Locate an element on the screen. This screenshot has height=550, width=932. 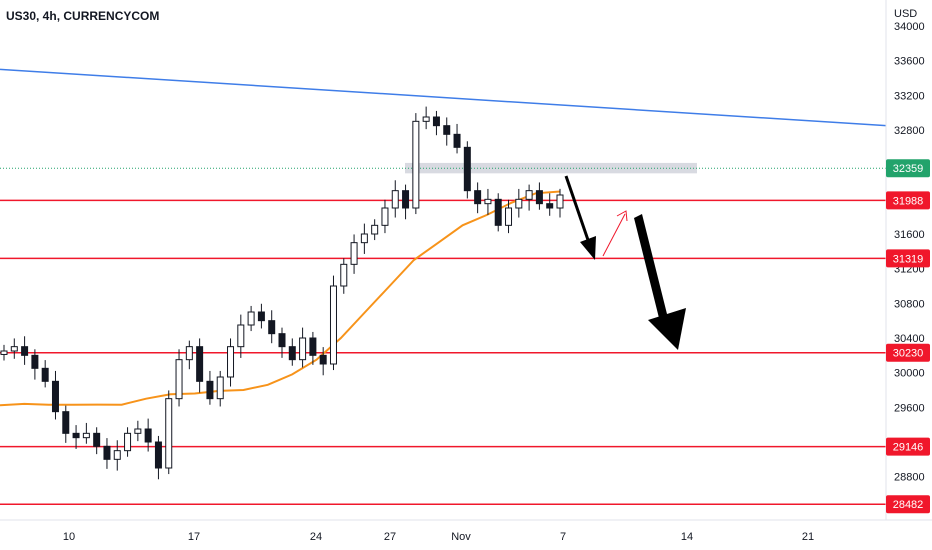
x-tick-label-0: 10 is located at coordinates (69, 537).